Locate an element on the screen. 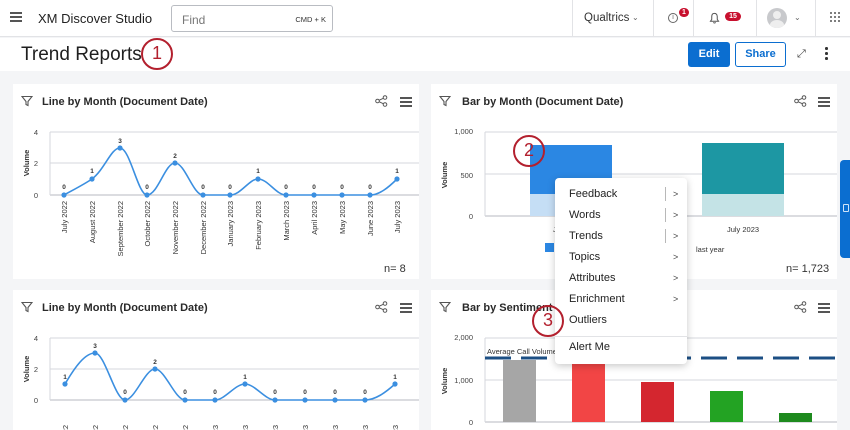  widget-title: Bar by Month (Document Date) is located at coordinates (543, 102).